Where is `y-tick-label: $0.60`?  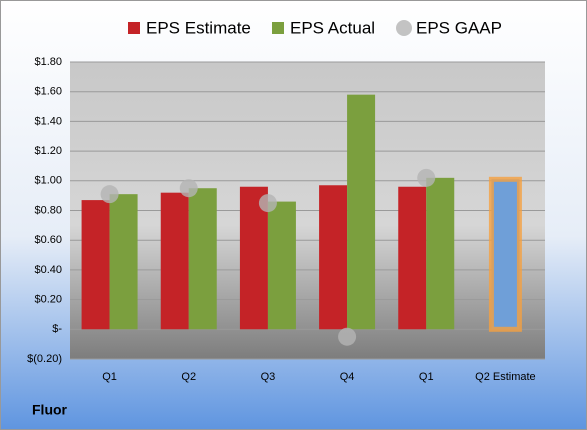 y-tick-label: $0.60 is located at coordinates (48, 240).